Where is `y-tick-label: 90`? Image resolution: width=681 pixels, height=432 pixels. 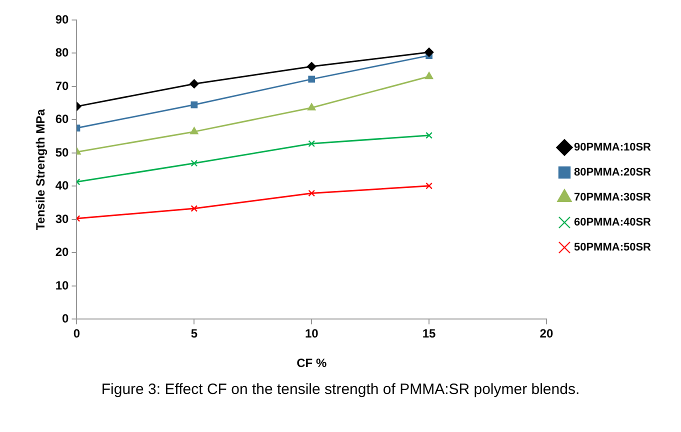 y-tick-label: 90 is located at coordinates (62, 19).